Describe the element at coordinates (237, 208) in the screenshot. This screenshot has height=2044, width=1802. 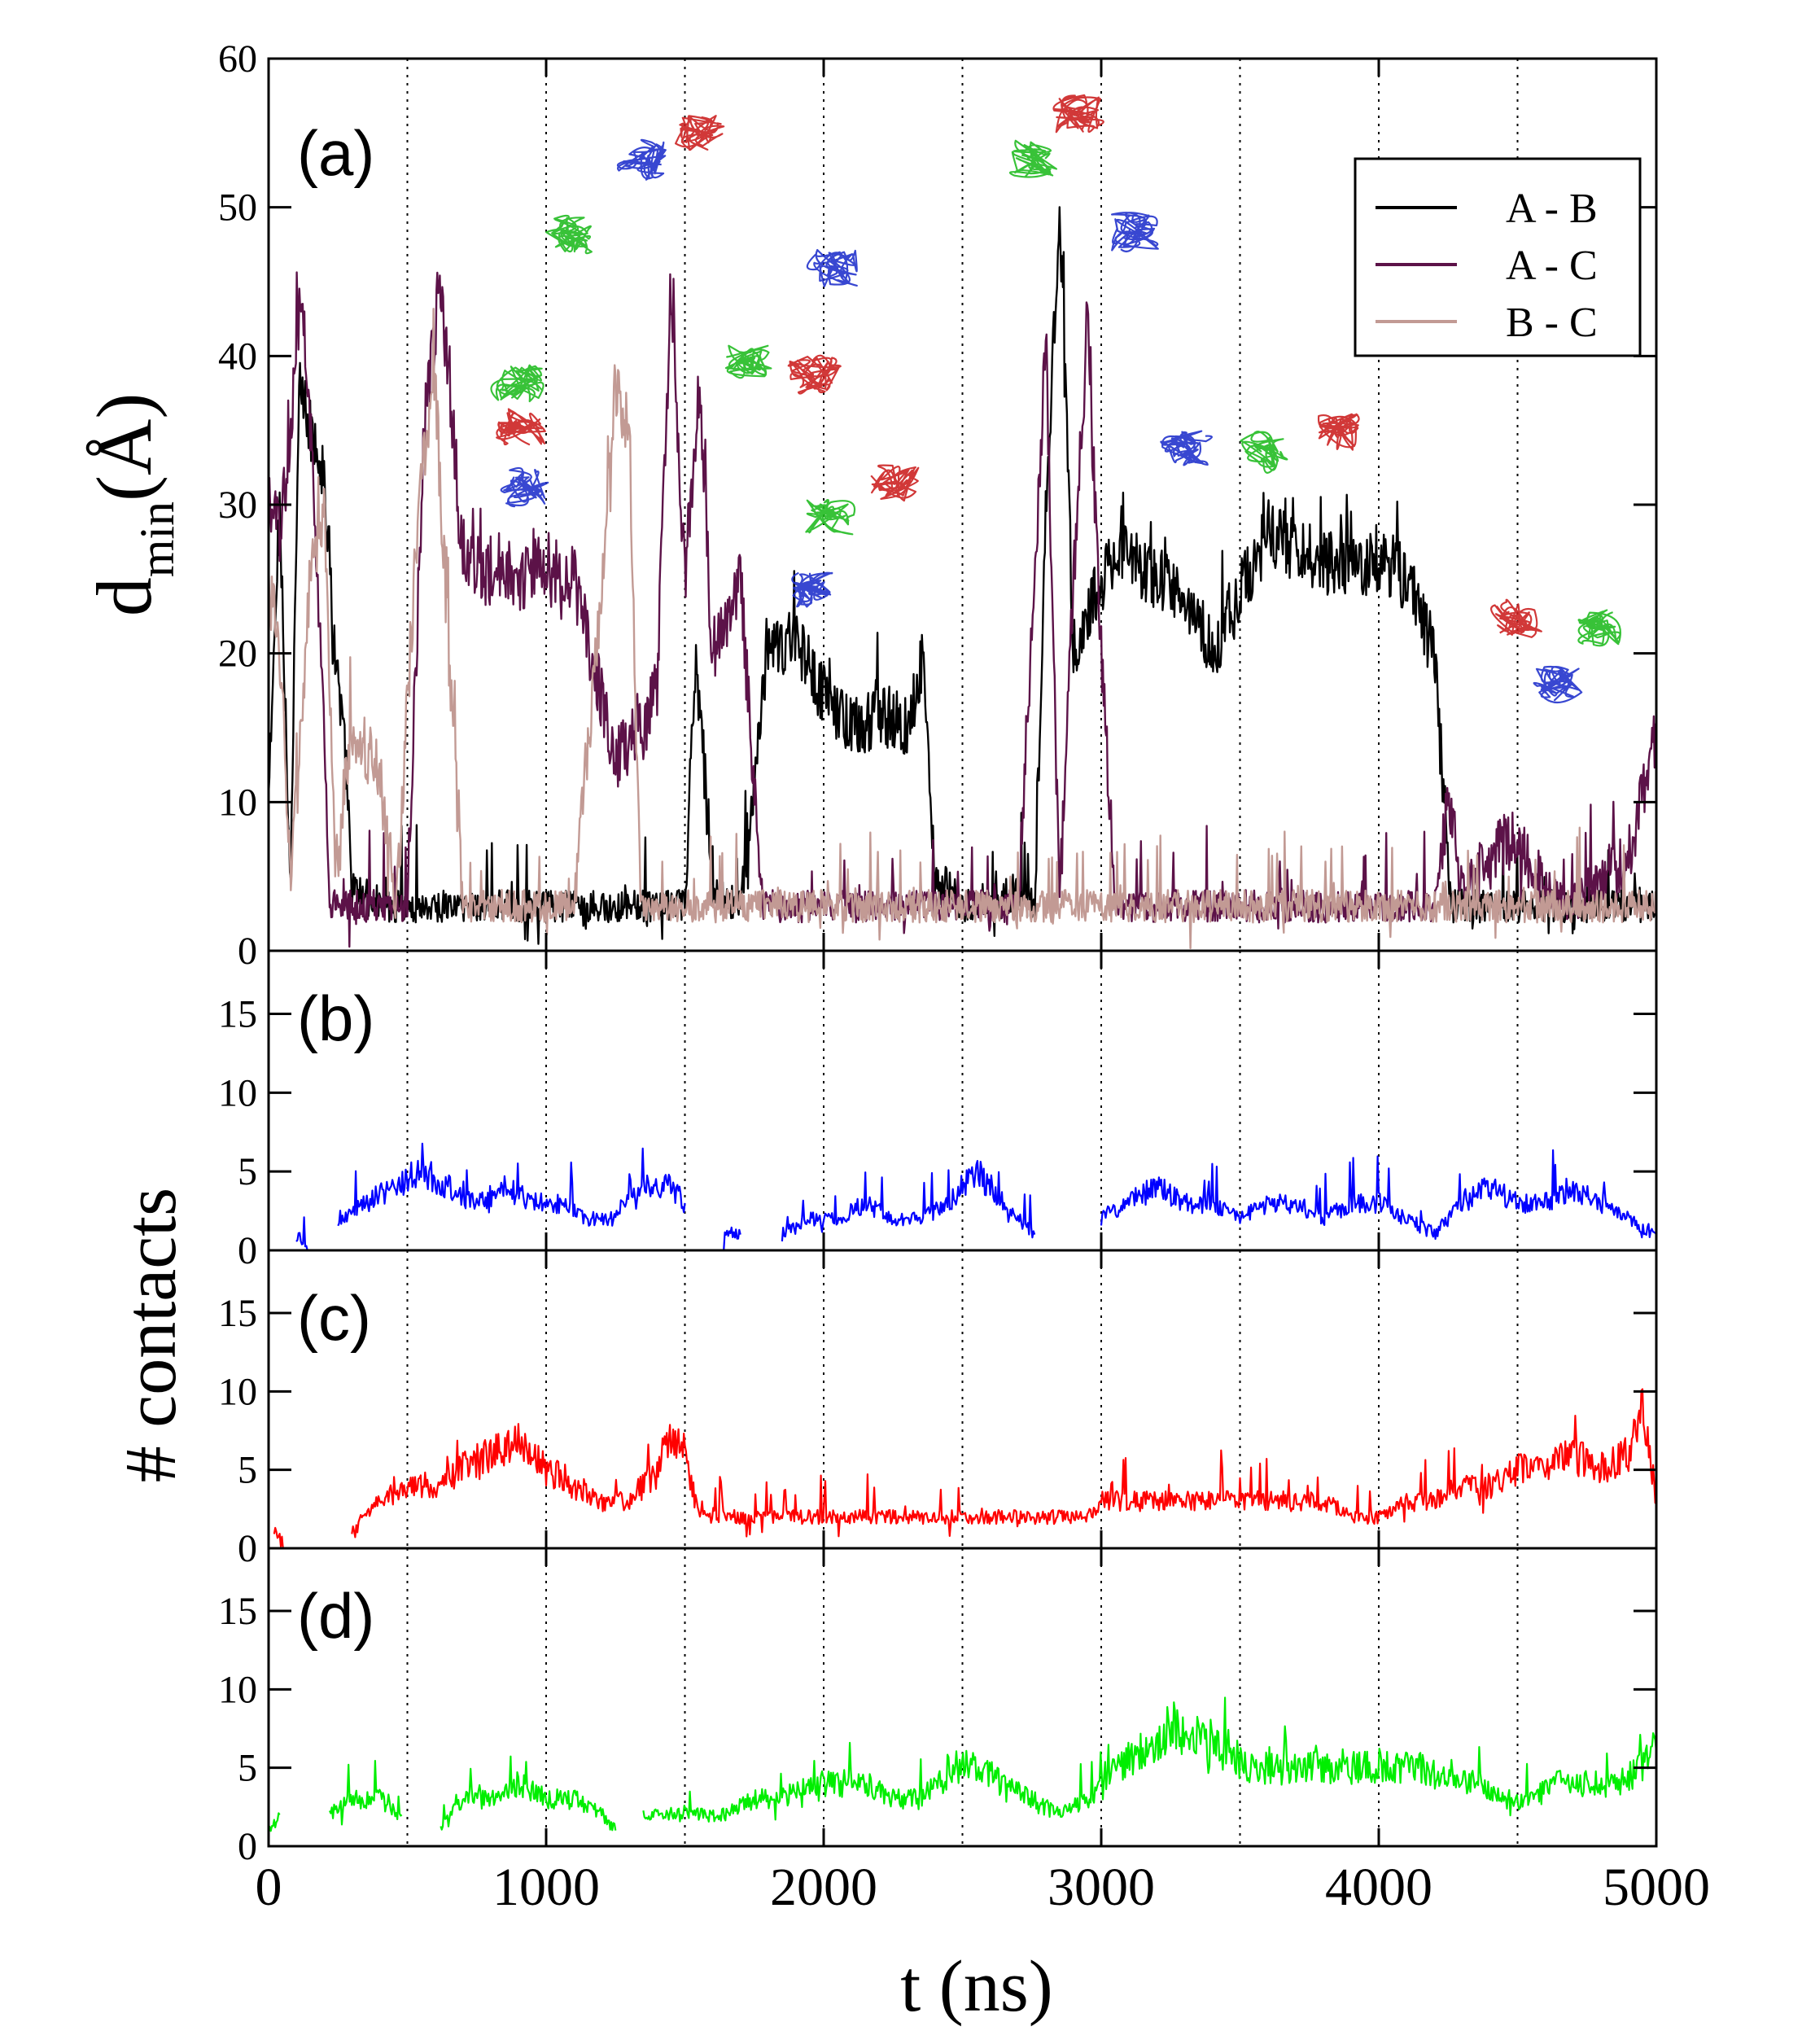
I see `y-tick-label: 50` at that location.